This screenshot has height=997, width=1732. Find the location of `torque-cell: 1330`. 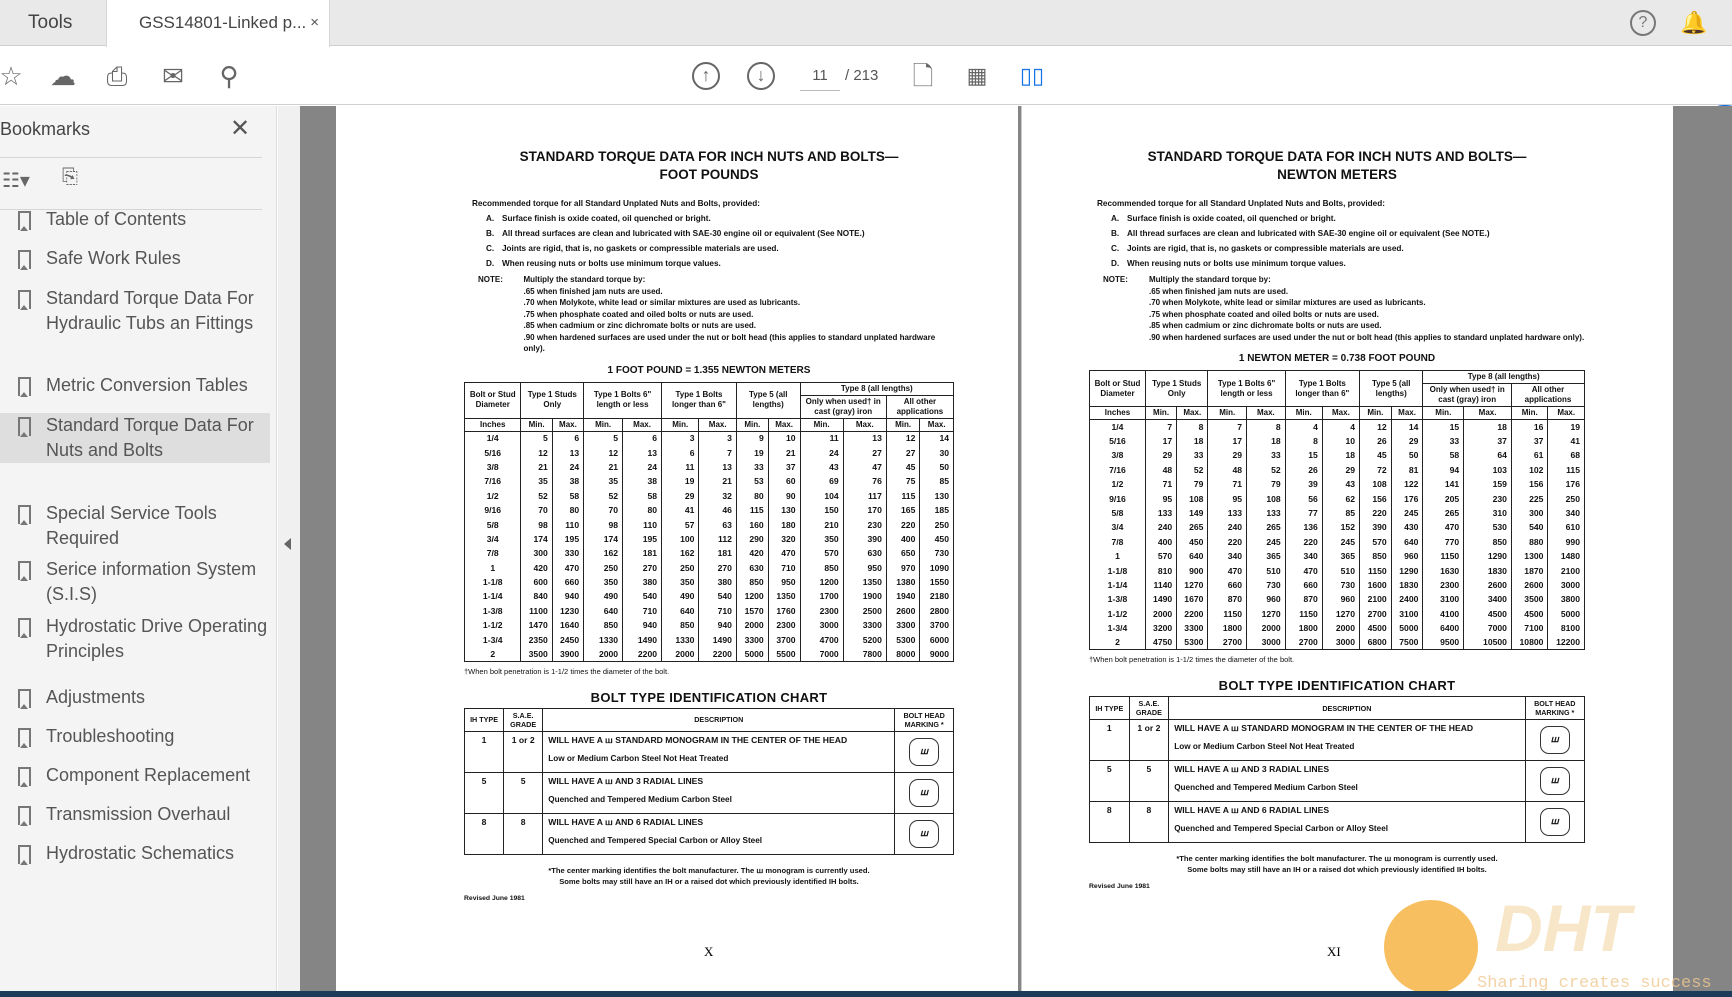

torque-cell: 1330 is located at coordinates (603, 639).